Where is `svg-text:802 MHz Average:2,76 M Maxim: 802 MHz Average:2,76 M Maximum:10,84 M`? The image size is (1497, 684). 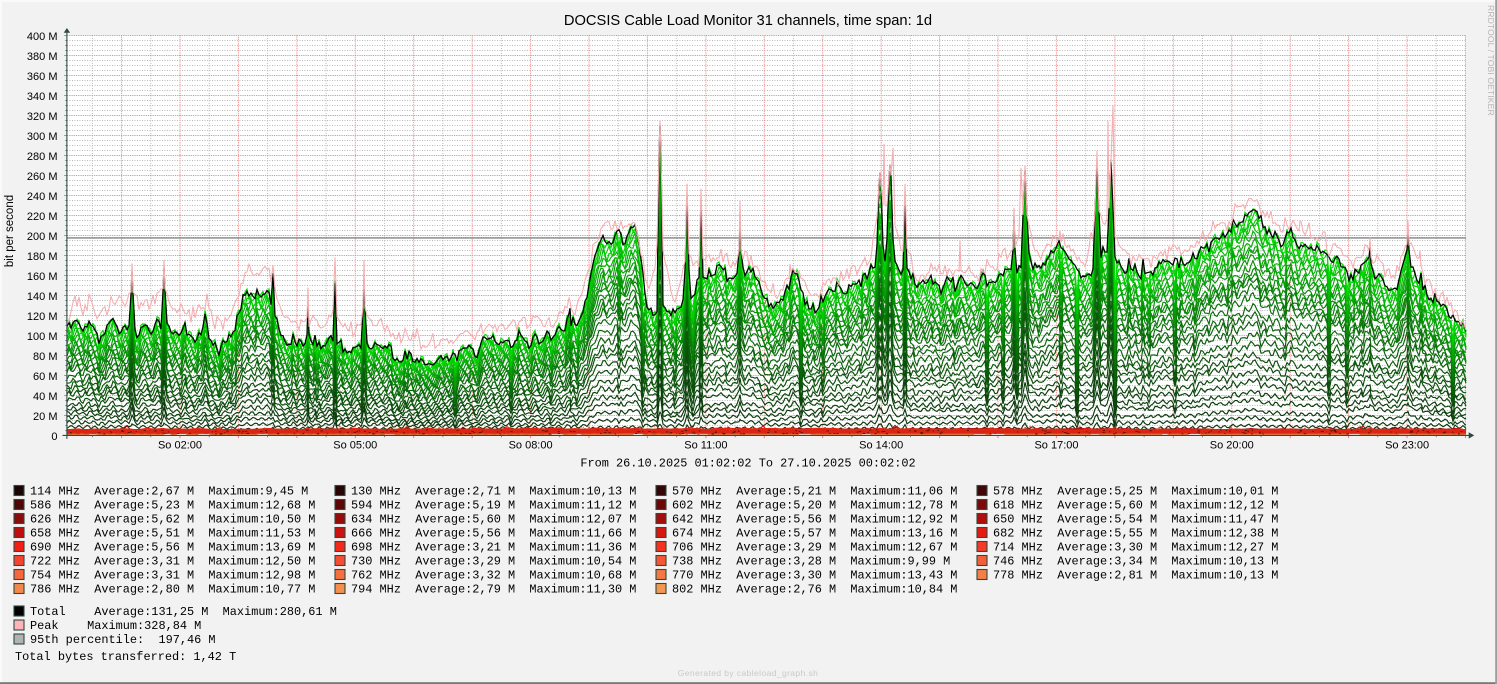 svg-text:802 MHz Average:2,76 M Maxim: 802 MHz Average:2,76 M Maximum:10,84 M is located at coordinates (814, 590).